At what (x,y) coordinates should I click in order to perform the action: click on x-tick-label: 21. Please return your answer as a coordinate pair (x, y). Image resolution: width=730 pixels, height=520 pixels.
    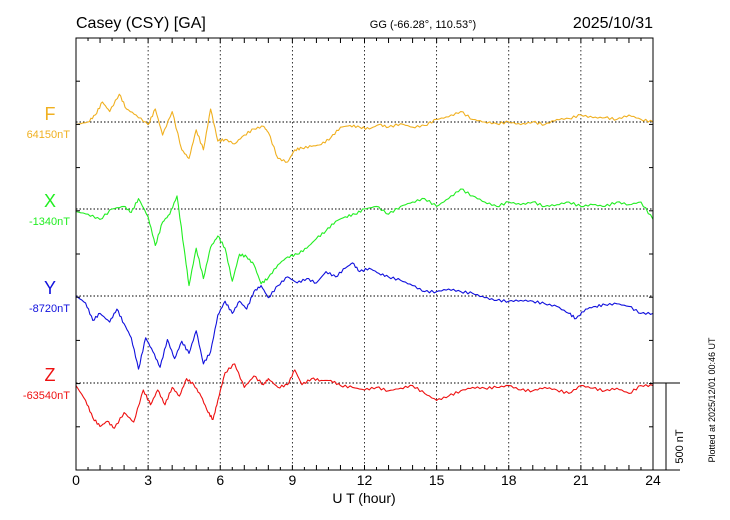
    Looking at the image, I should click on (581, 480).